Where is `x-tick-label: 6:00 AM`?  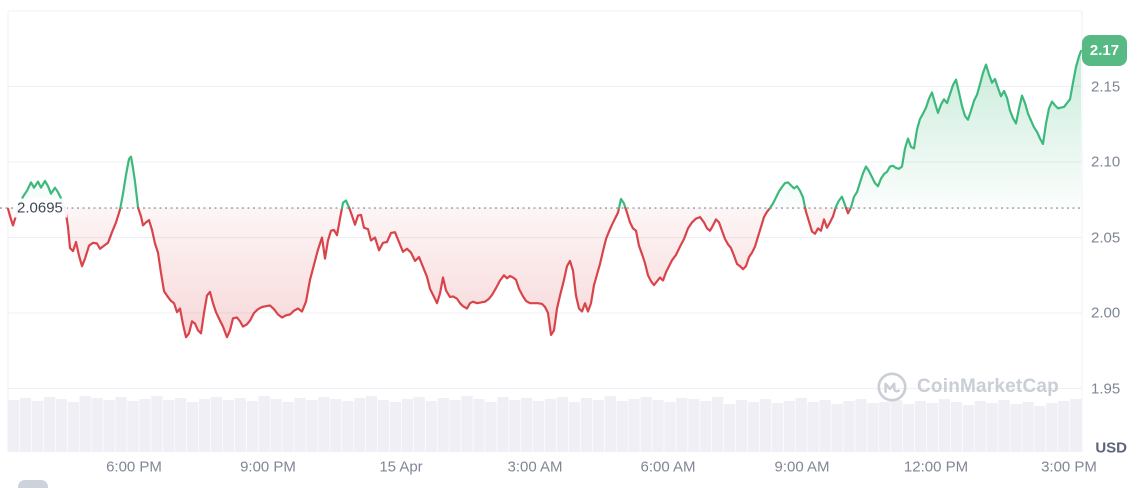
x-tick-label: 6:00 AM is located at coordinates (668, 467).